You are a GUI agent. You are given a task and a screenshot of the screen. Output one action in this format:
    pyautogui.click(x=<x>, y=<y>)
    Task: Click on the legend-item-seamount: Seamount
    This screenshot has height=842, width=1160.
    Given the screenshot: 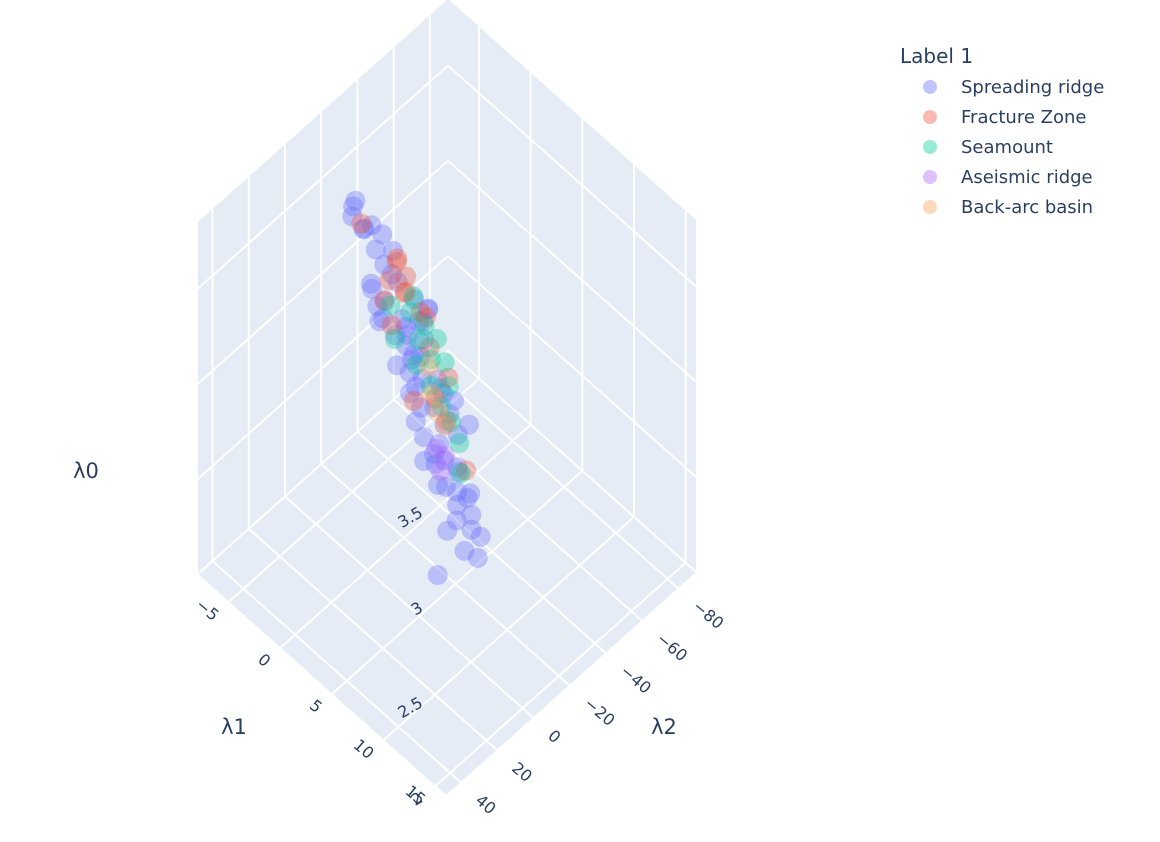 What is the action you would take?
    pyautogui.click(x=1002, y=147)
    